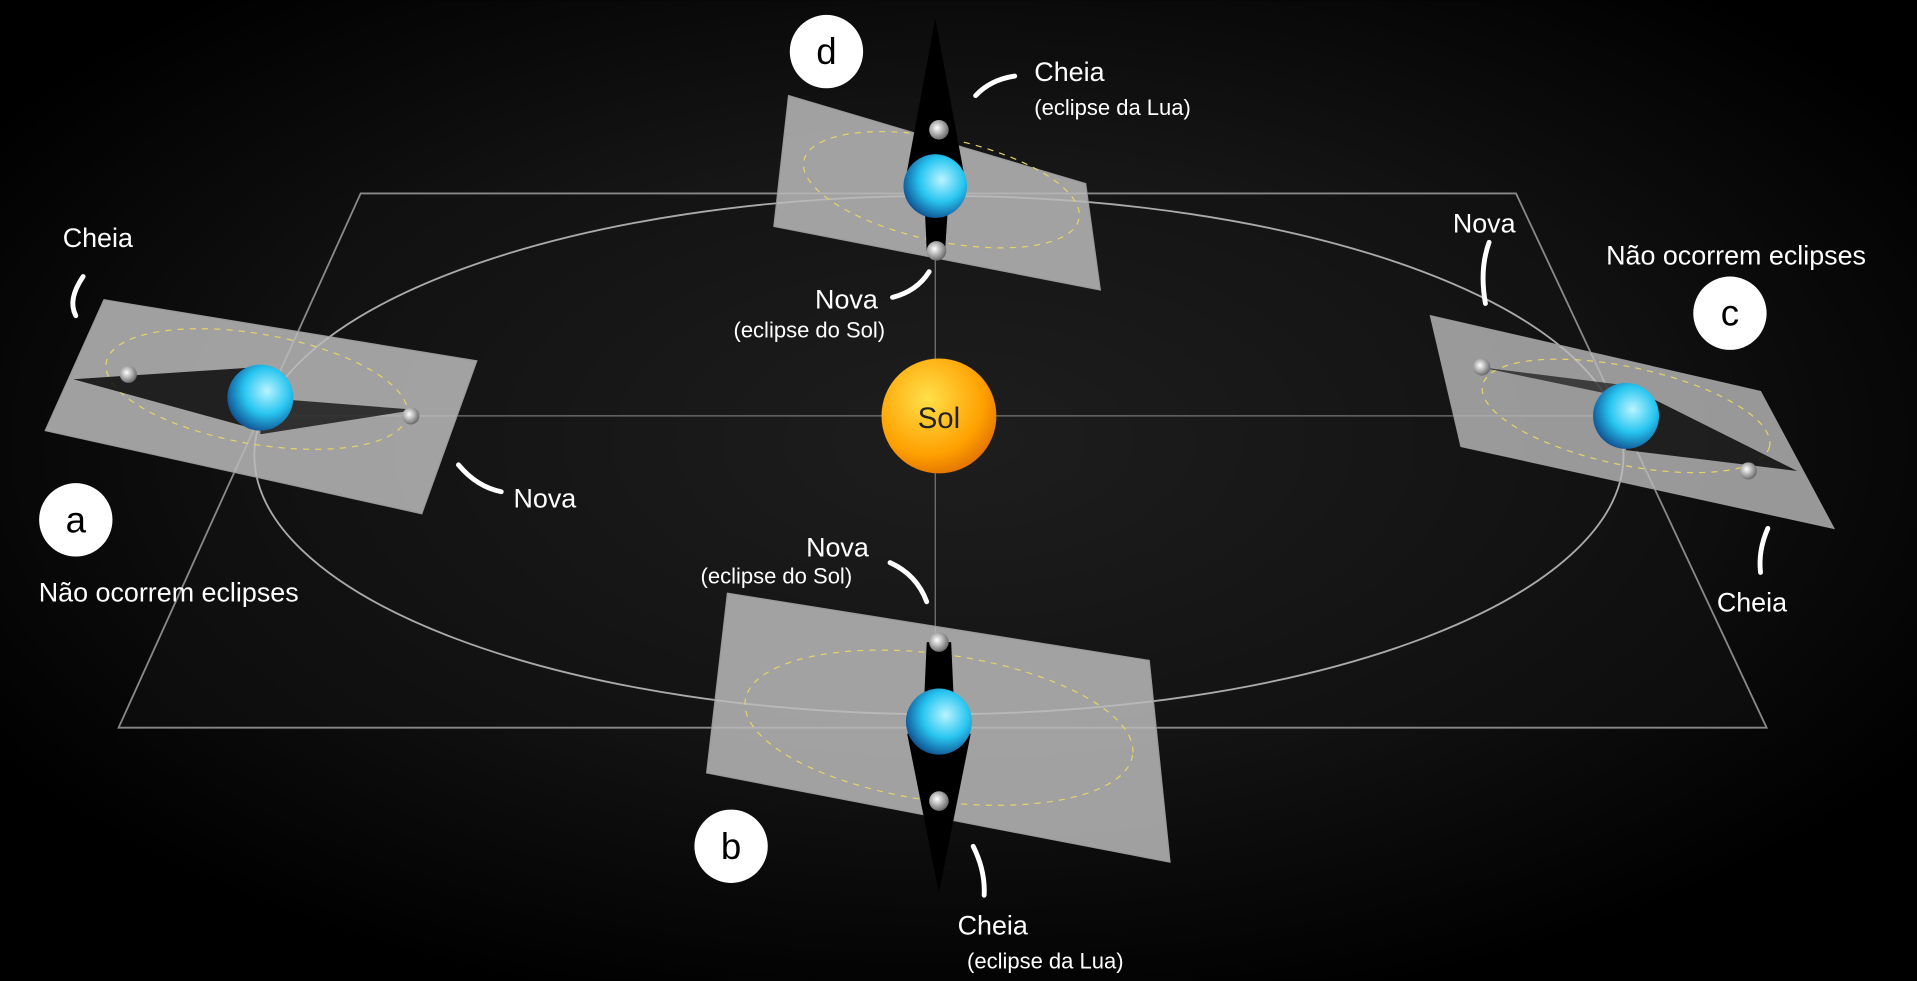 This screenshot has height=981, width=1917. I want to click on sun-label: Sol, so click(939, 418).